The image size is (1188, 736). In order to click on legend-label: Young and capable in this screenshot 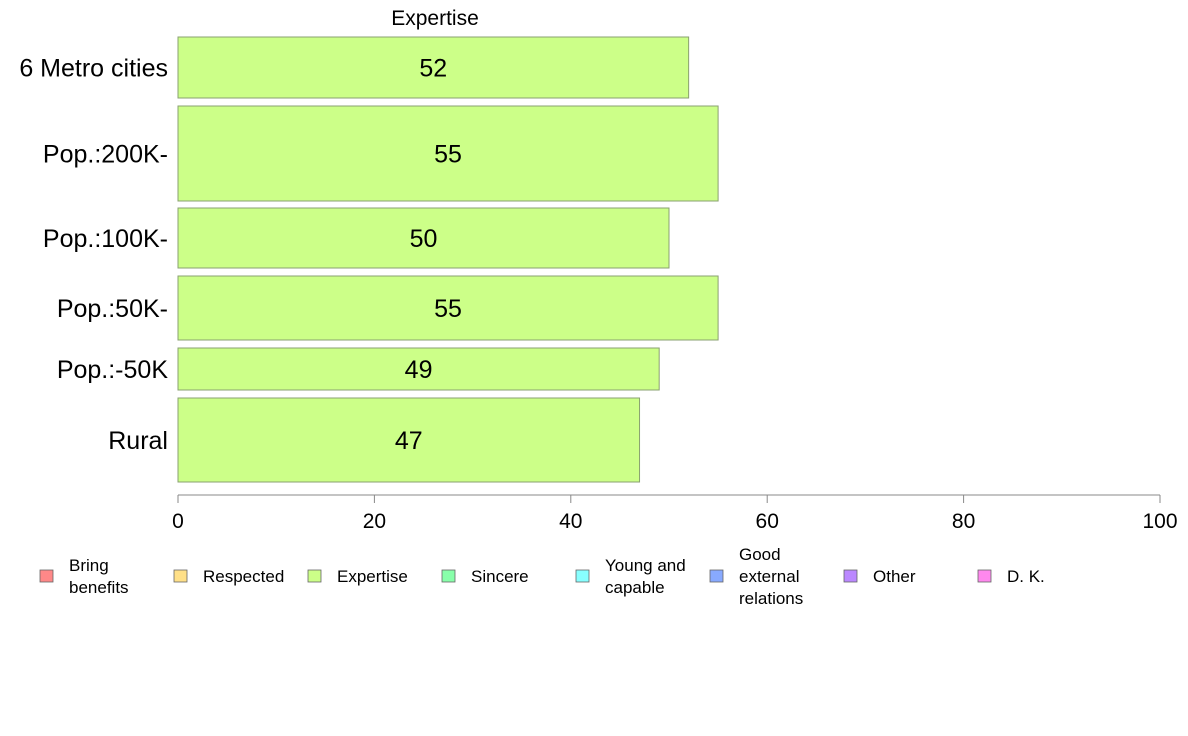, I will do `click(645, 576)`.